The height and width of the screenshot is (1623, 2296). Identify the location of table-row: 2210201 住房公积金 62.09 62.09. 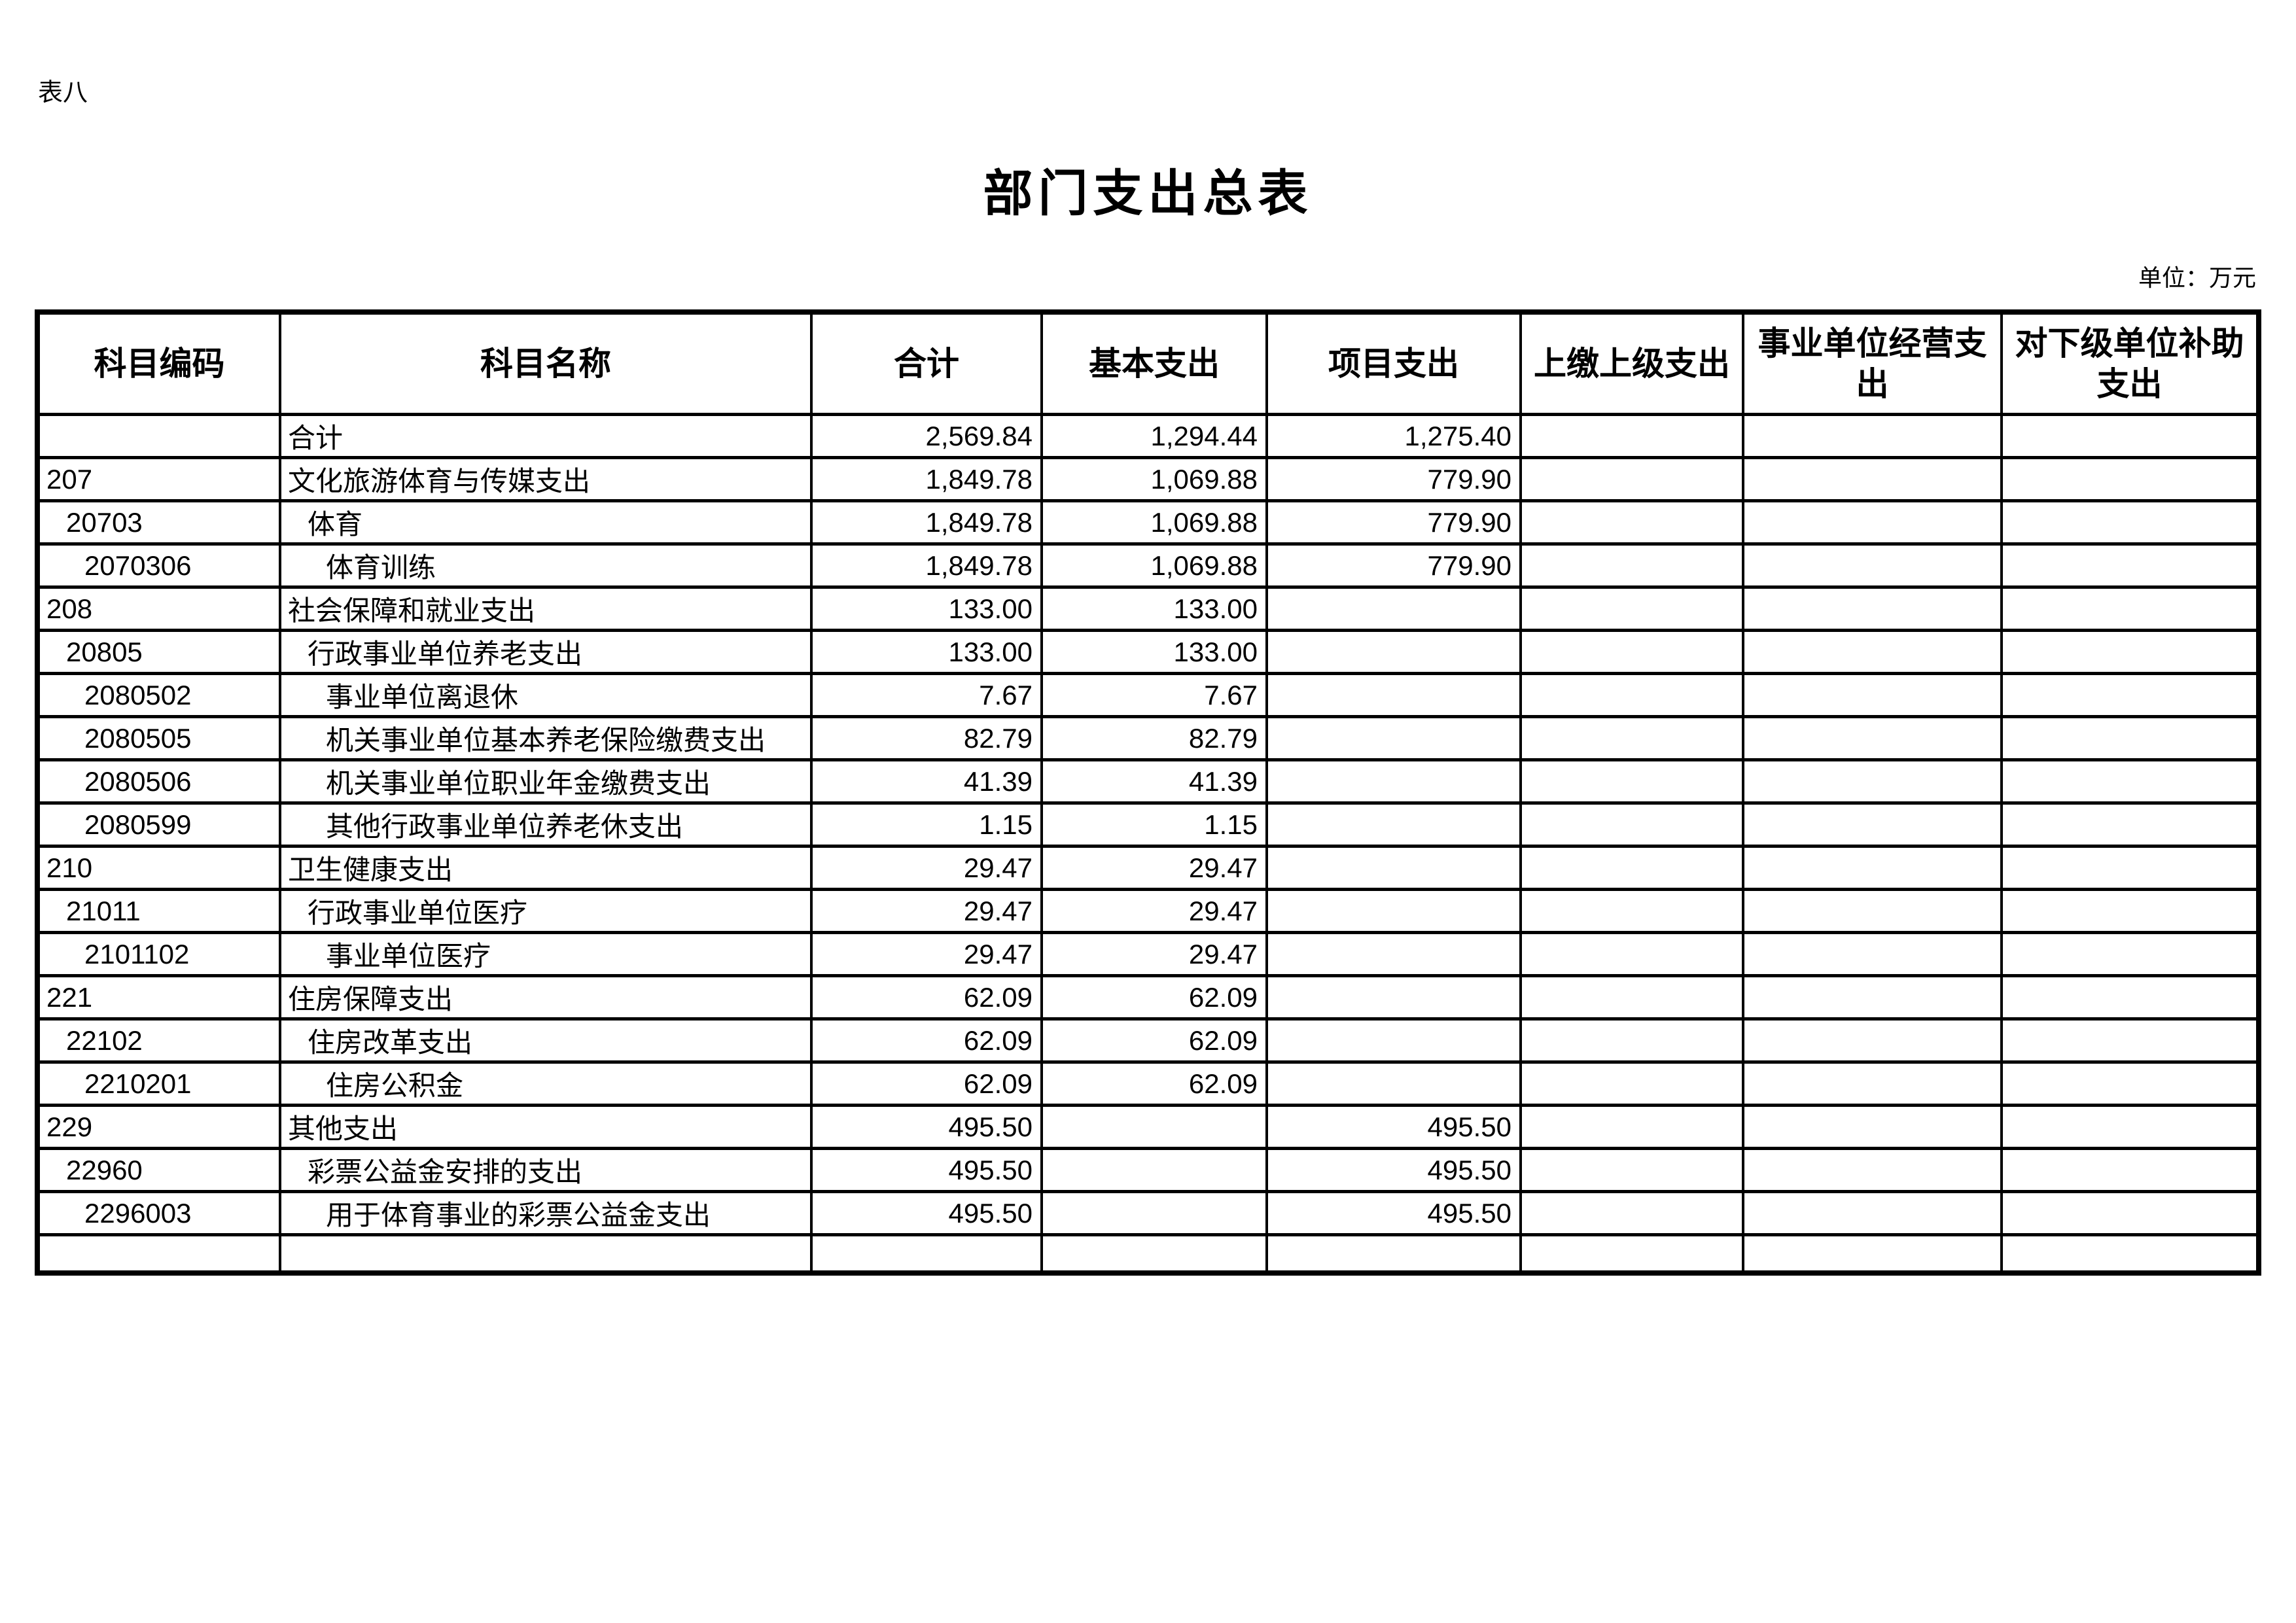
(1148, 1084).